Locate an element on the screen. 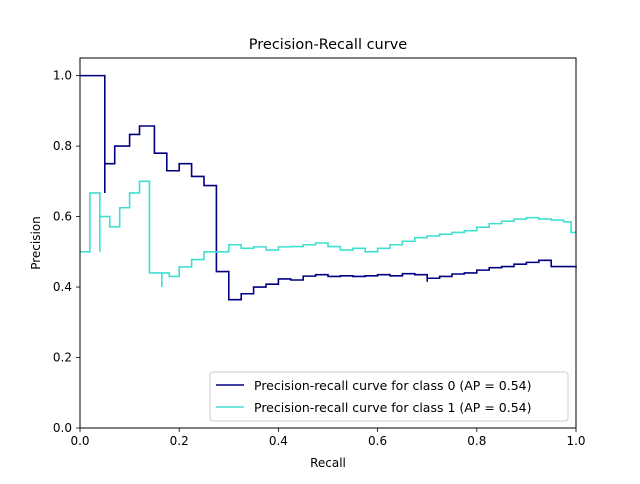 Image resolution: width=640 pixels, height=484 pixels. y-tick-label: 0.2 is located at coordinates (62, 358).